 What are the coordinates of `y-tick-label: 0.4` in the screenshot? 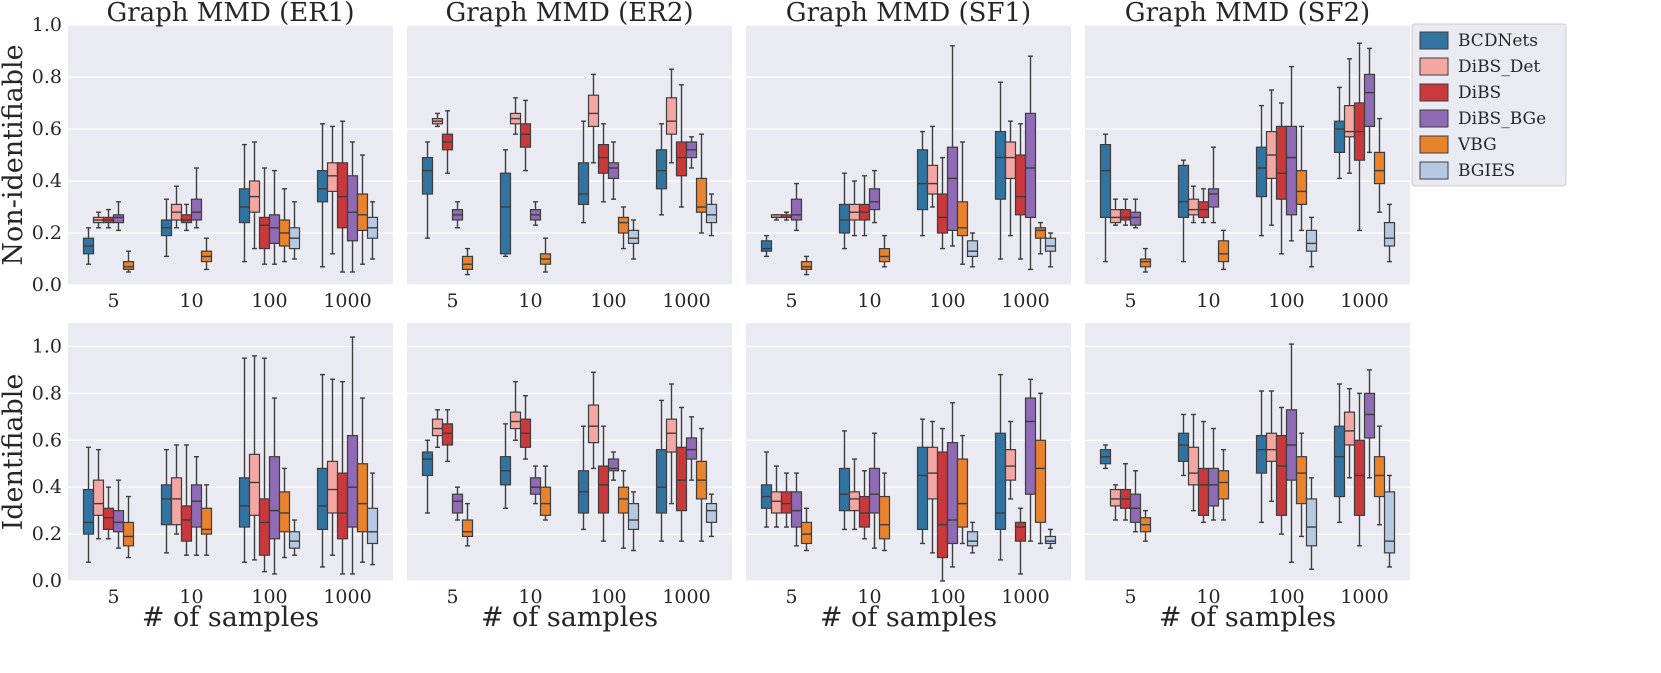 It's located at (47, 181).